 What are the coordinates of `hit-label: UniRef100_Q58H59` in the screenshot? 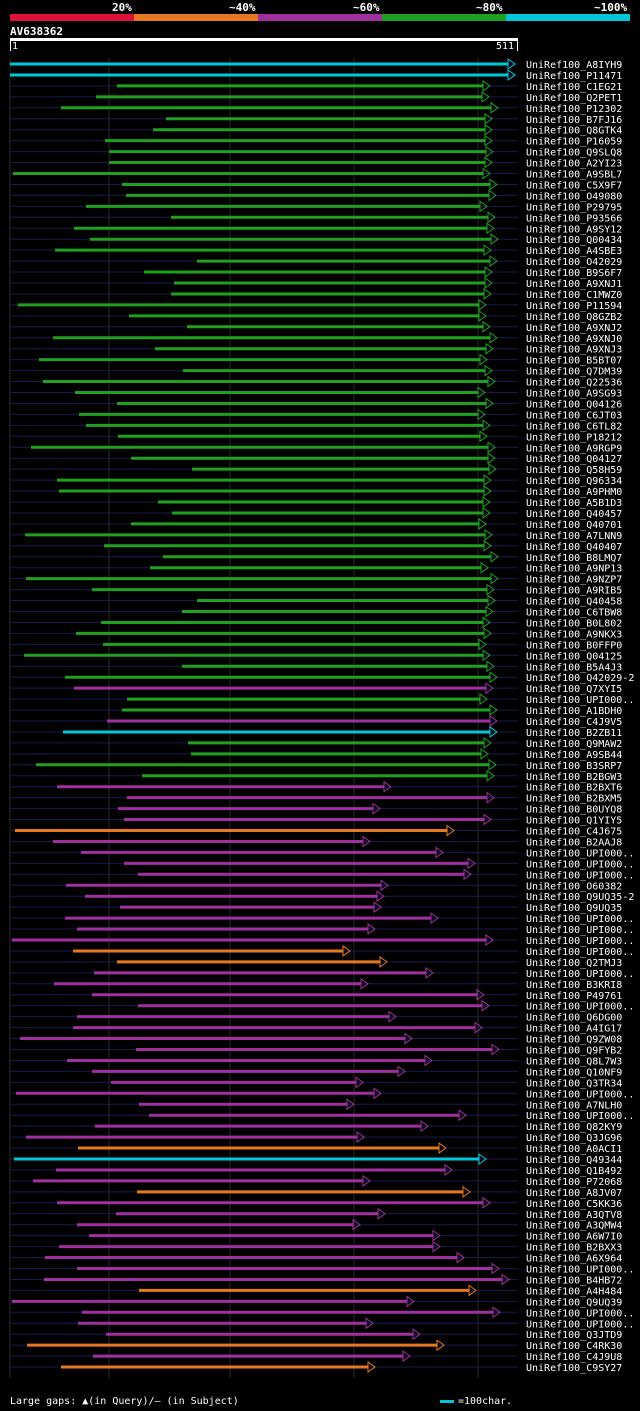 It's located at (574, 470).